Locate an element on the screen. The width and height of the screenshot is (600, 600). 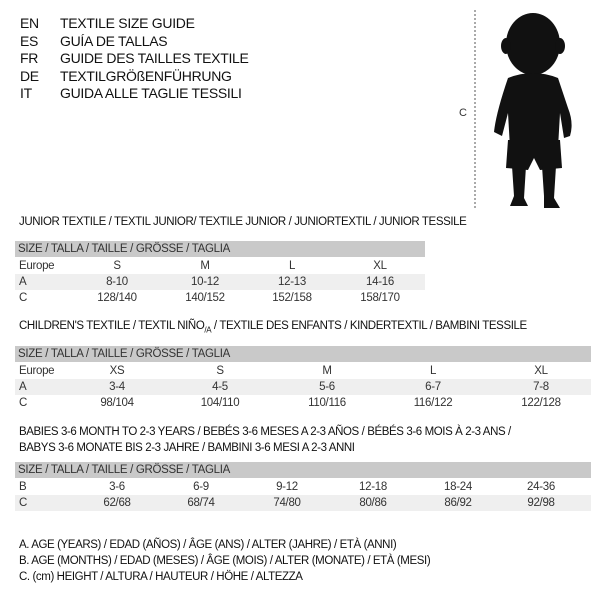
table-row: A 8-10 10-12 12-13 14-16 is located at coordinates (220, 282).